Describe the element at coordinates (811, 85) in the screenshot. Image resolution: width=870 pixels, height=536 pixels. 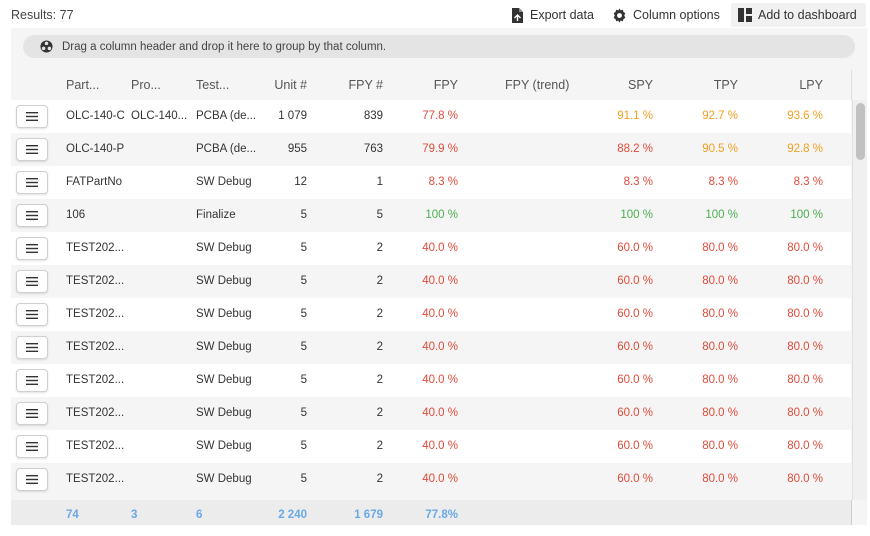
I see `column-header-lpy: LPY` at that location.